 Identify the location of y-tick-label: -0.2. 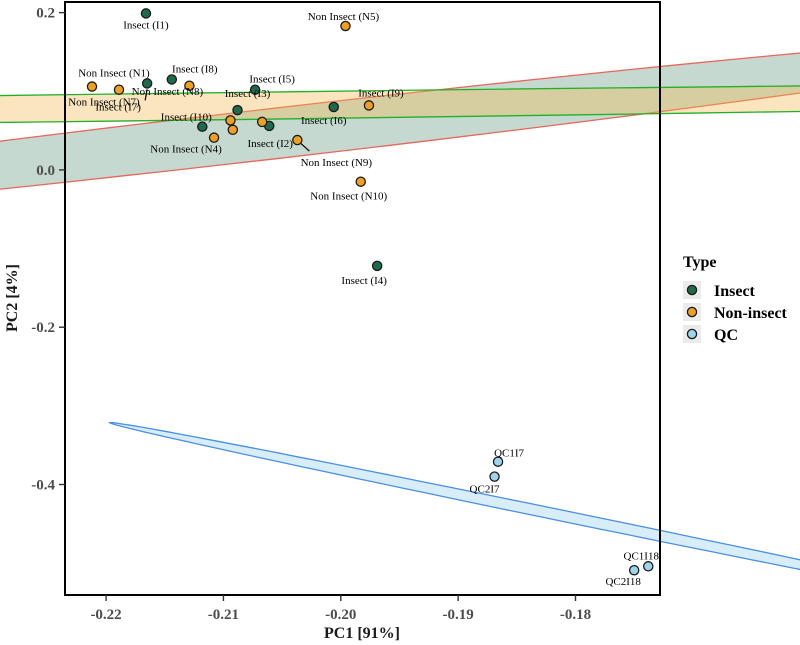
(43, 328).